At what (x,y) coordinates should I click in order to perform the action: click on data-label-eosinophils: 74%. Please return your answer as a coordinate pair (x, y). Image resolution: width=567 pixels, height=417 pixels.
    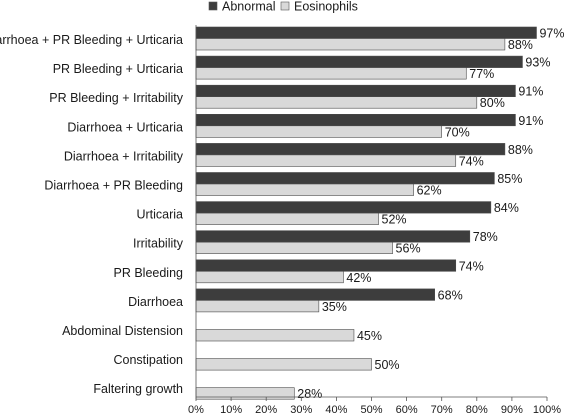
    Looking at the image, I should click on (471, 161).